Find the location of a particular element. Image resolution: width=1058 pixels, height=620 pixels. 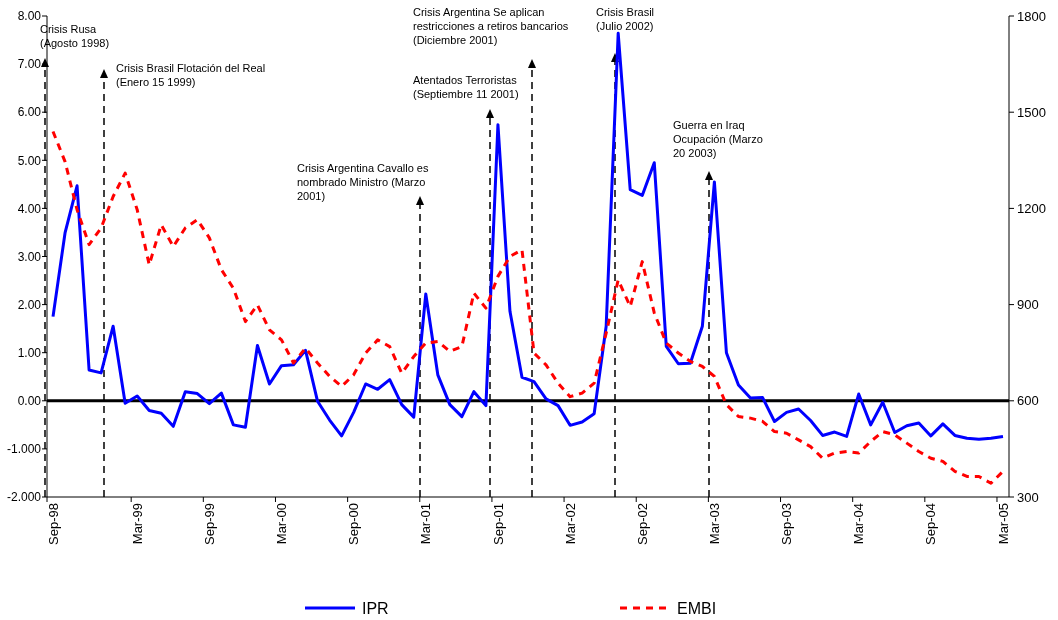

y2-tick-label: 1200 is located at coordinates (1031, 208).